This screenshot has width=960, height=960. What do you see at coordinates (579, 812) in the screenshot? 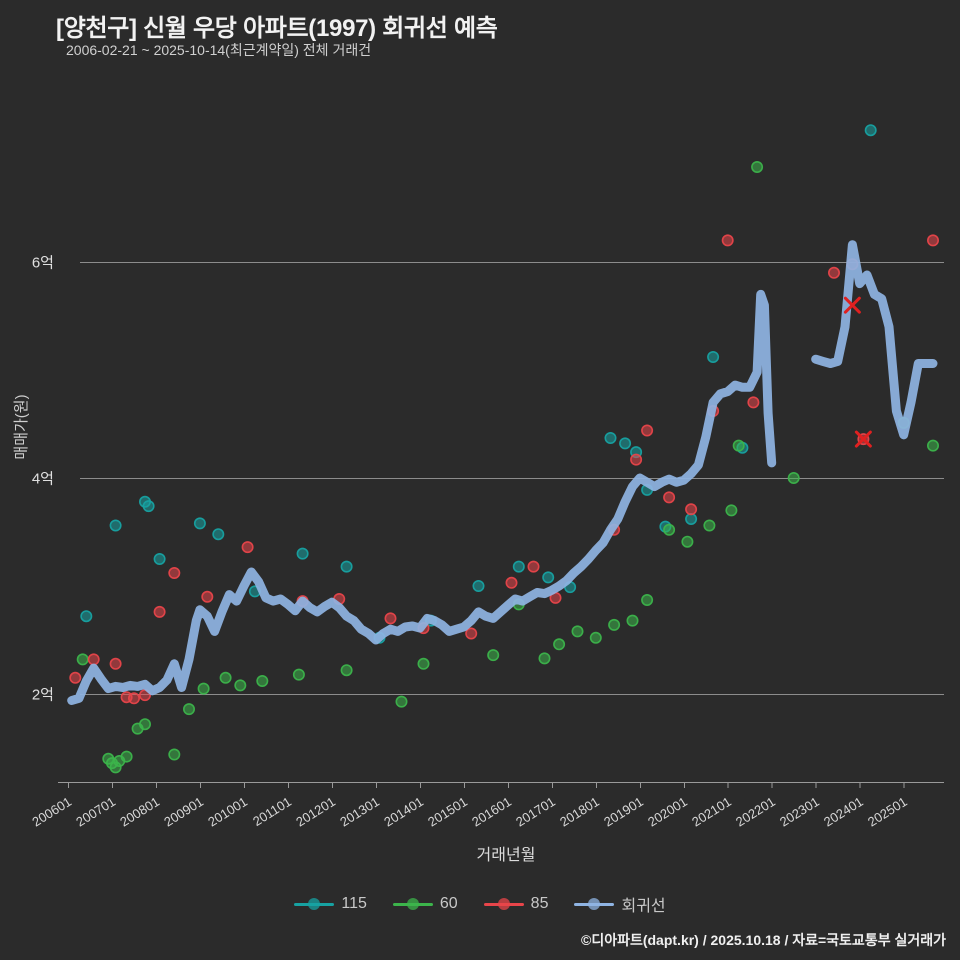
I see `x-tick-label: 201801` at bounding box center [579, 812].